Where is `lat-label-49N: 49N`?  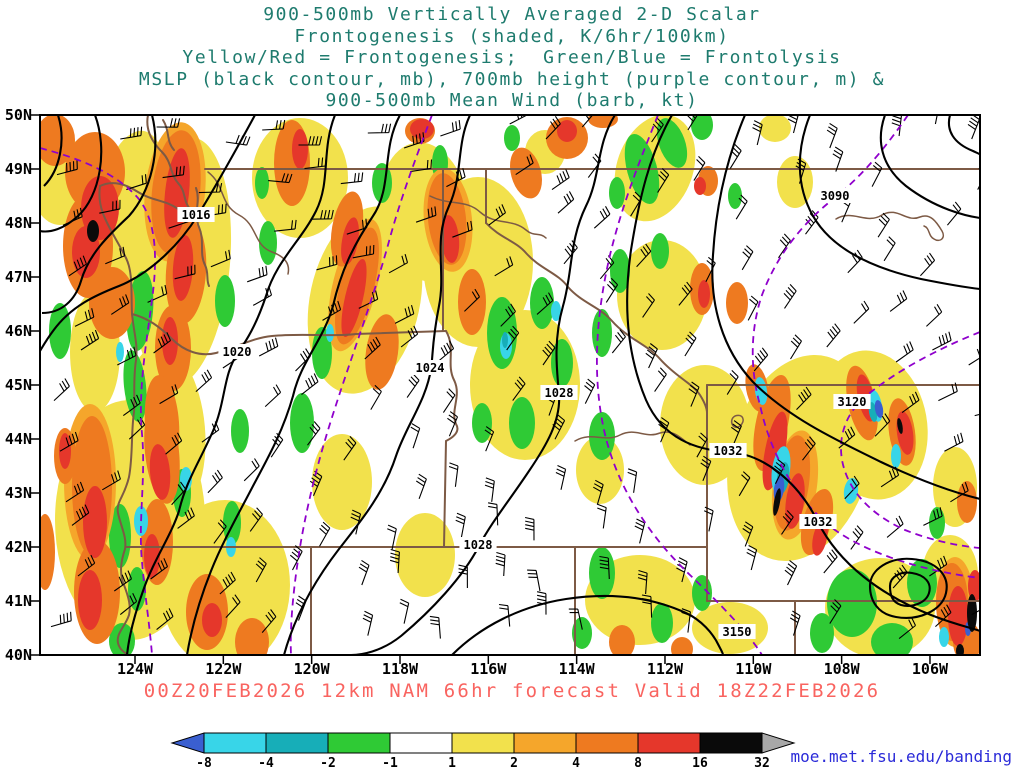
lat-label-49N: 49N is located at coordinates (18, 169).